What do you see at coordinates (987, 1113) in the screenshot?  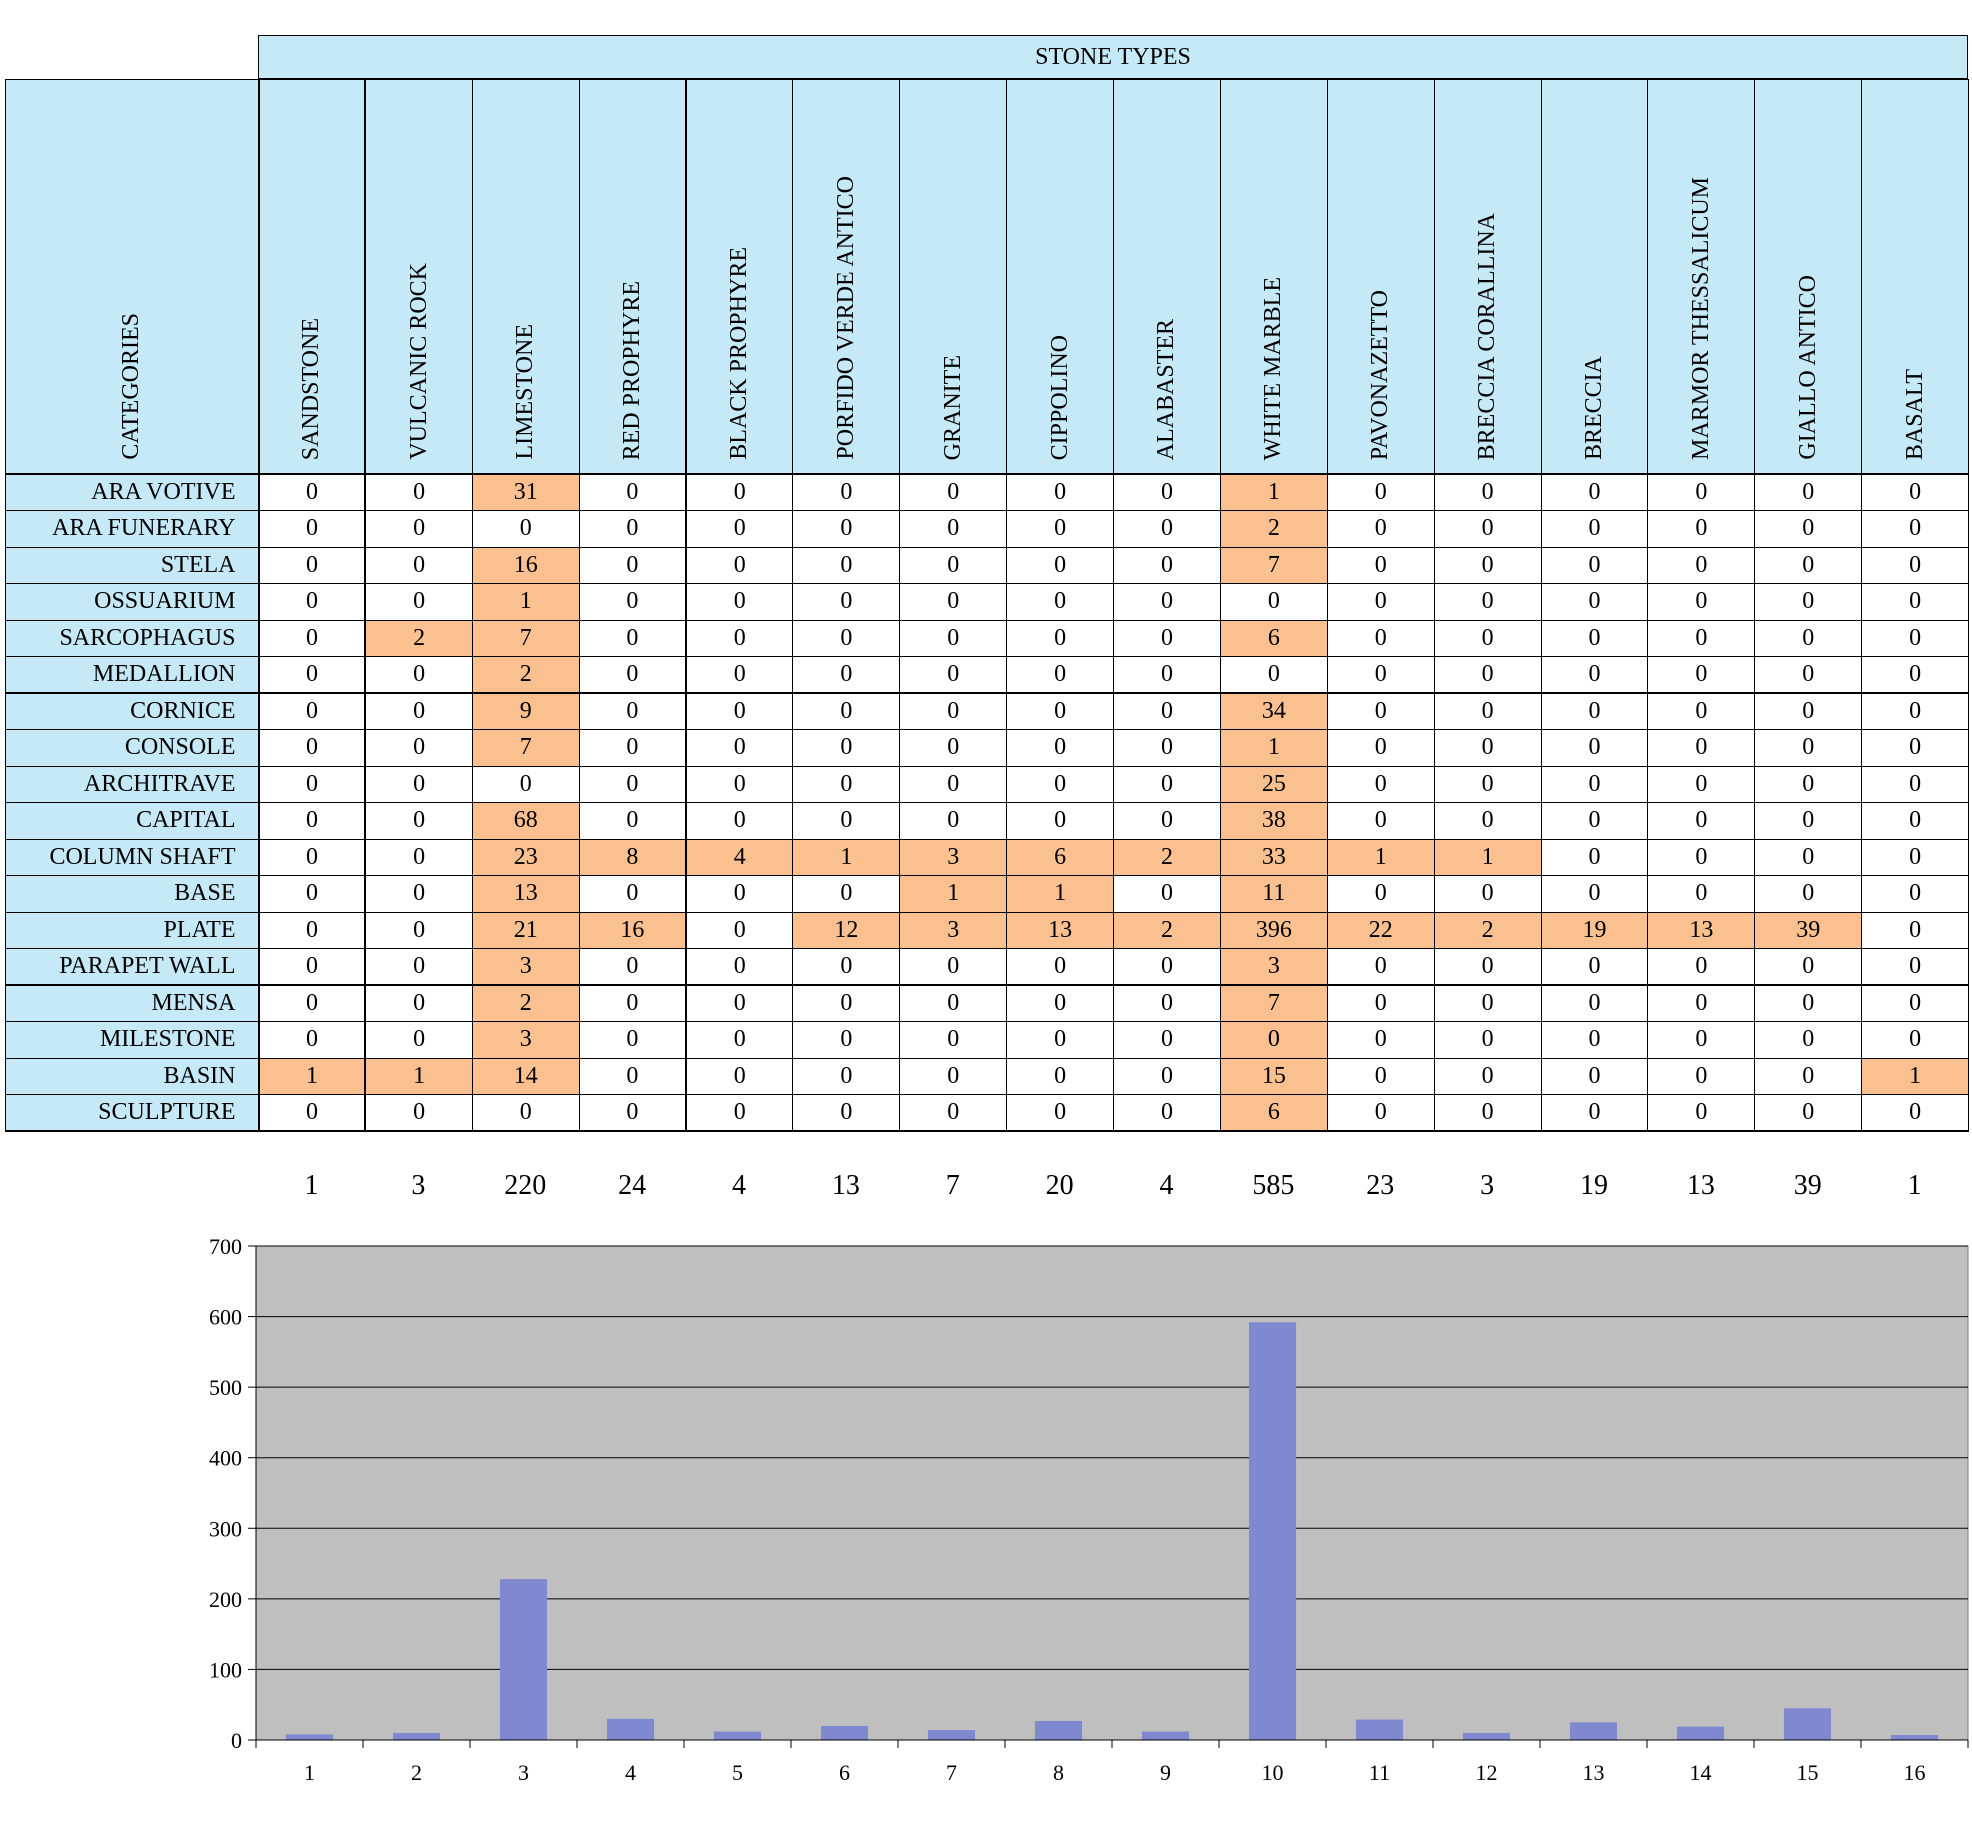 I see `table-row: SCULPTURE 0 0 0 0 0 0 0 0 0 6 0 0 0 0 0 0` at bounding box center [987, 1113].